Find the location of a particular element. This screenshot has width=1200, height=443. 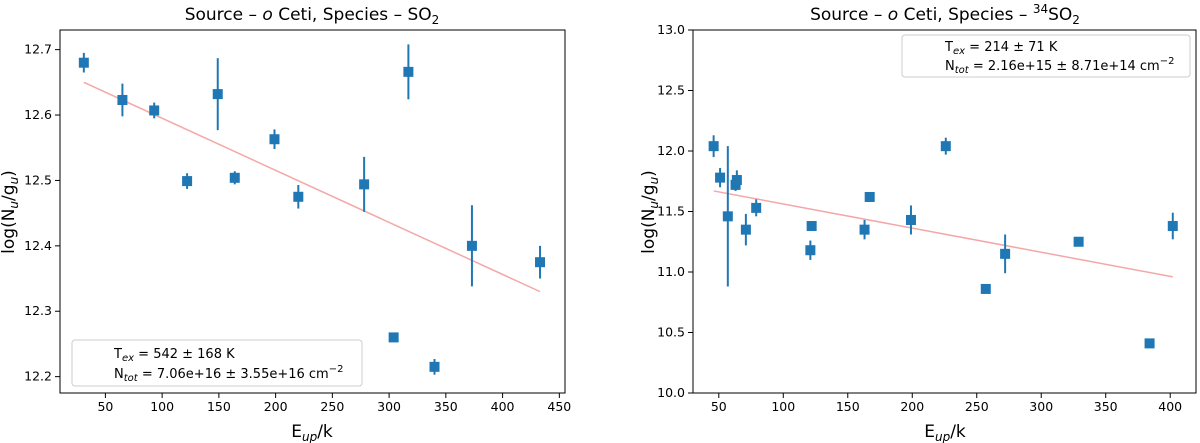

left-x-axis-label: Eup/k is located at coordinates (312, 432).